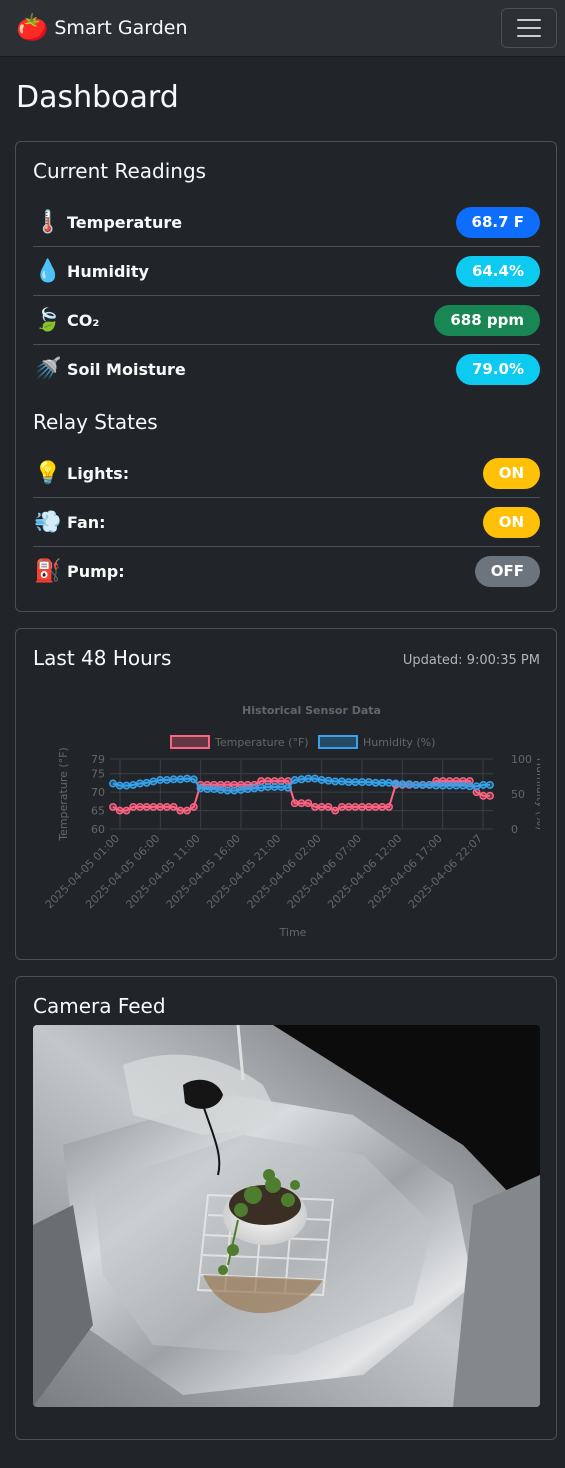  What do you see at coordinates (163, 871) in the screenshot?
I see `x-tick-label: 2025-04-05 11:00` at bounding box center [163, 871].